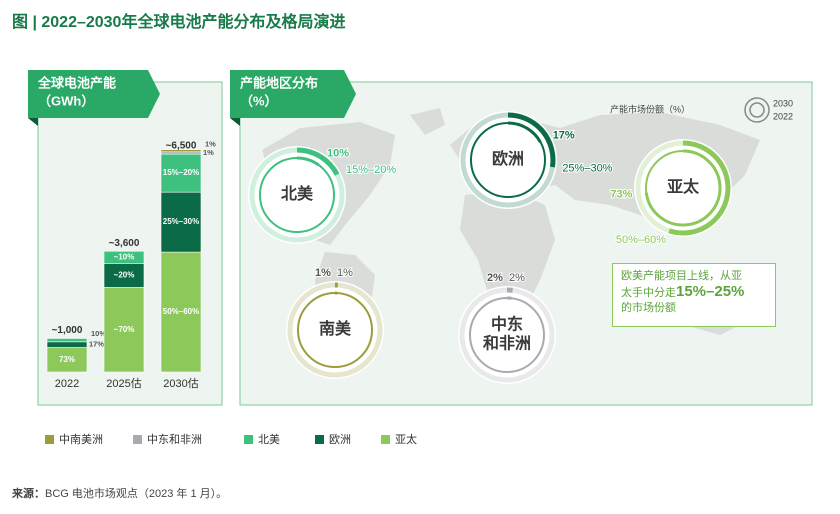 This screenshot has height=514, width=840. I want to click on data-label: 15%–20%, so click(181, 172).